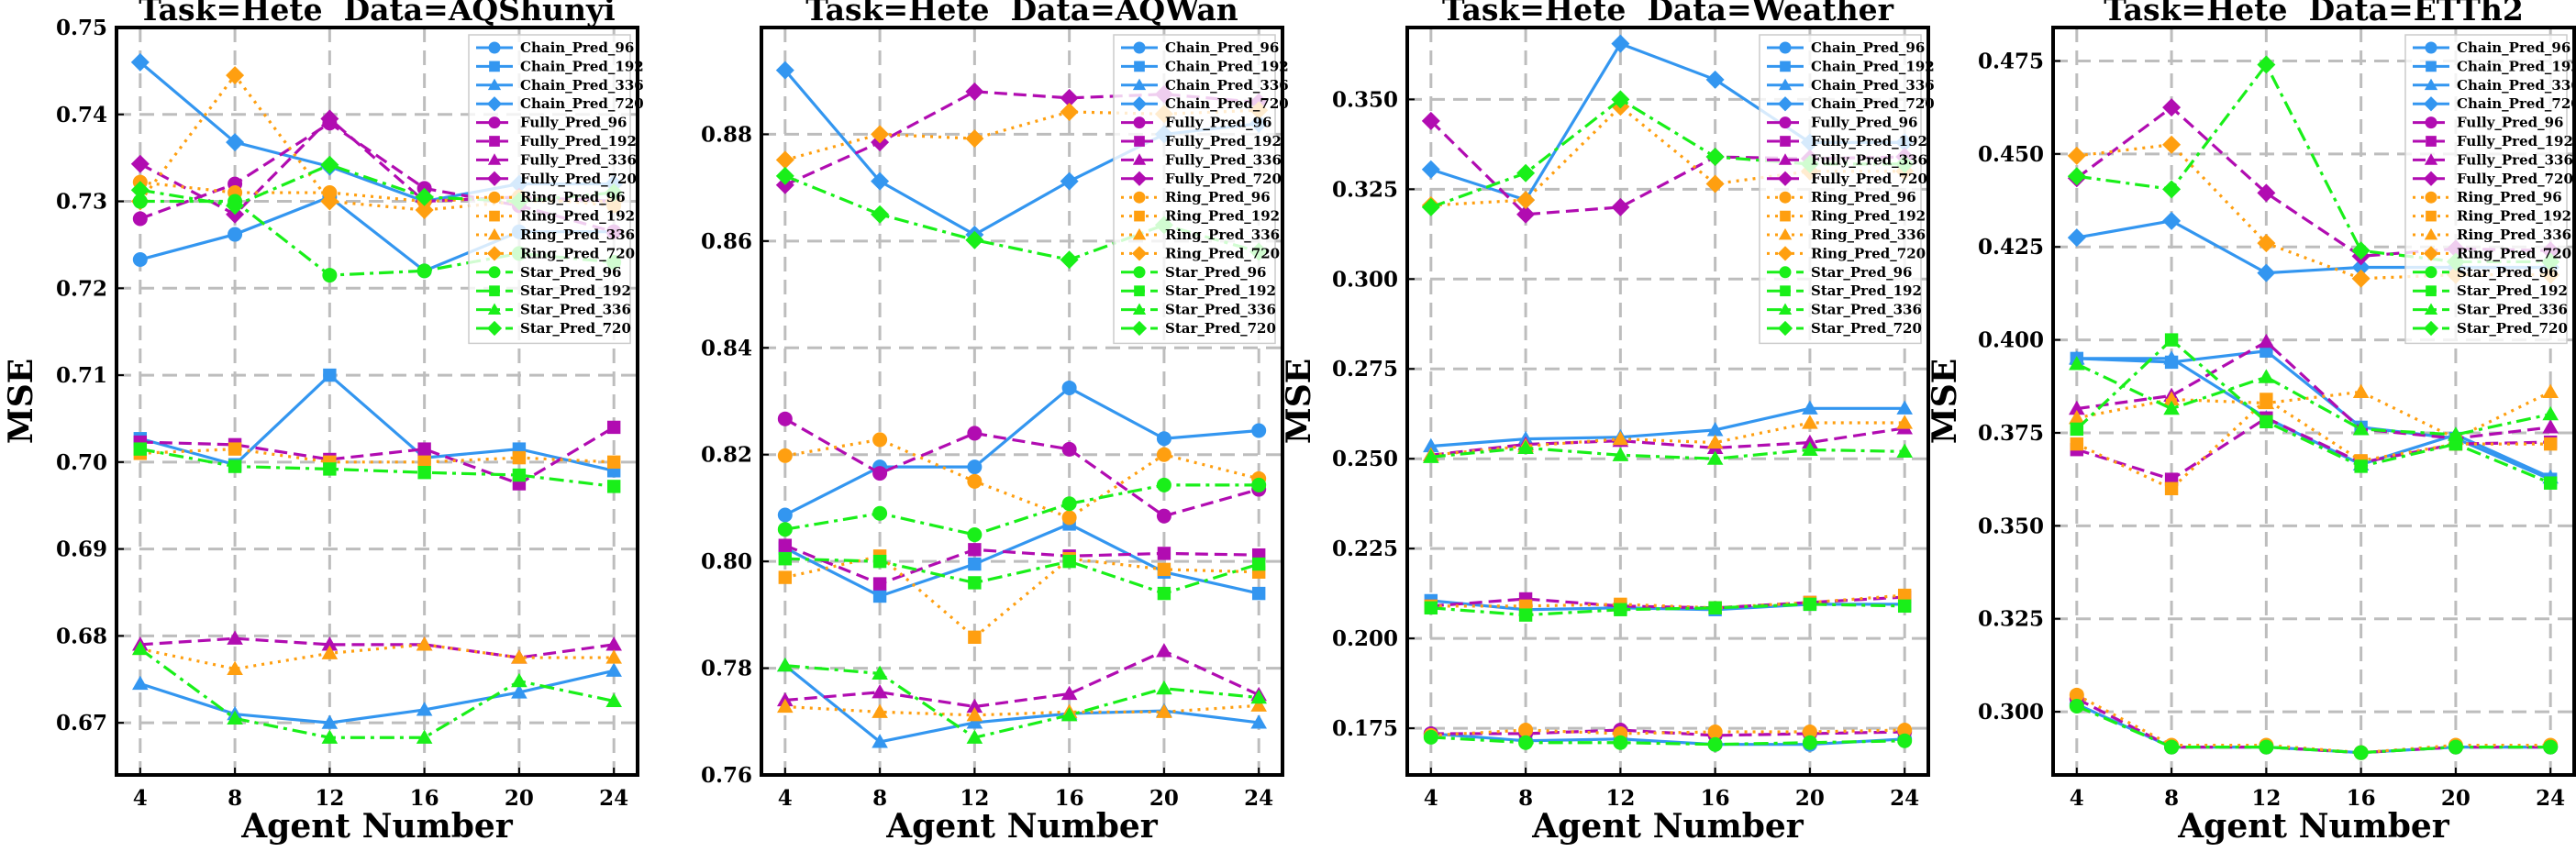  Describe the element at coordinates (2512, 290) in the screenshot. I see `legend-label: Star_Pred_192` at that location.